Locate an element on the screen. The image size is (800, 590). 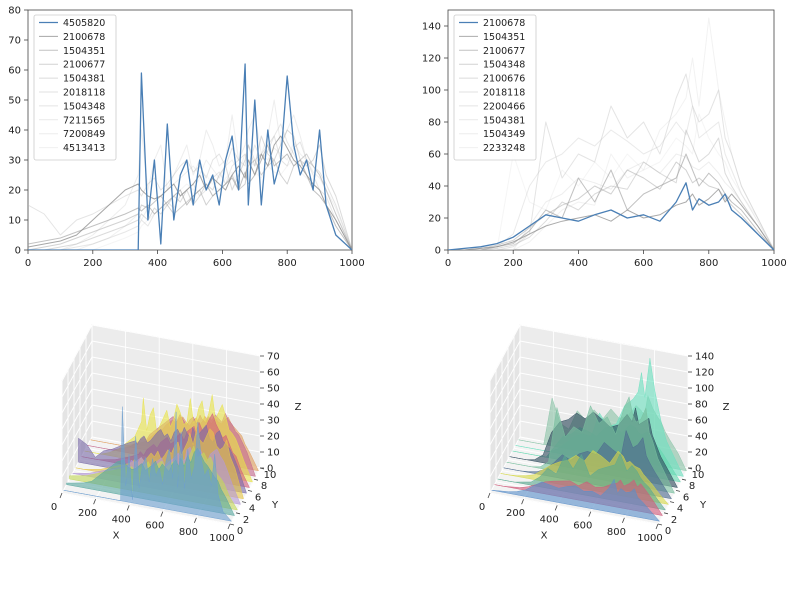
legend-label: 4505820 is located at coordinates (84, 23).